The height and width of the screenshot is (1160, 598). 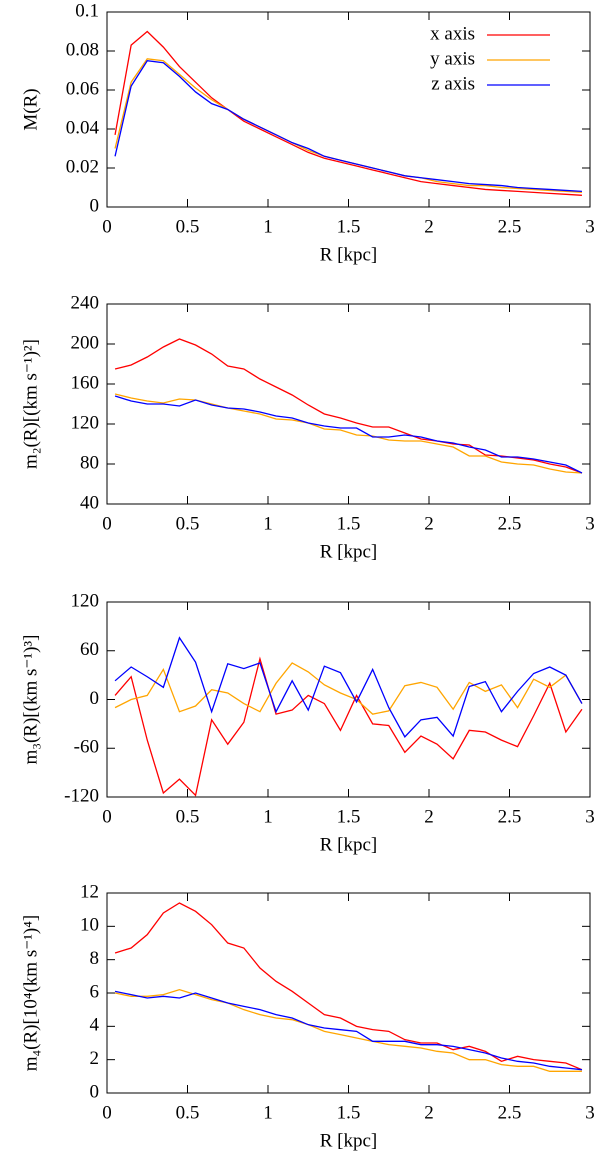 What do you see at coordinates (89, 649) in the screenshot?
I see `y-tick-label: 60` at bounding box center [89, 649].